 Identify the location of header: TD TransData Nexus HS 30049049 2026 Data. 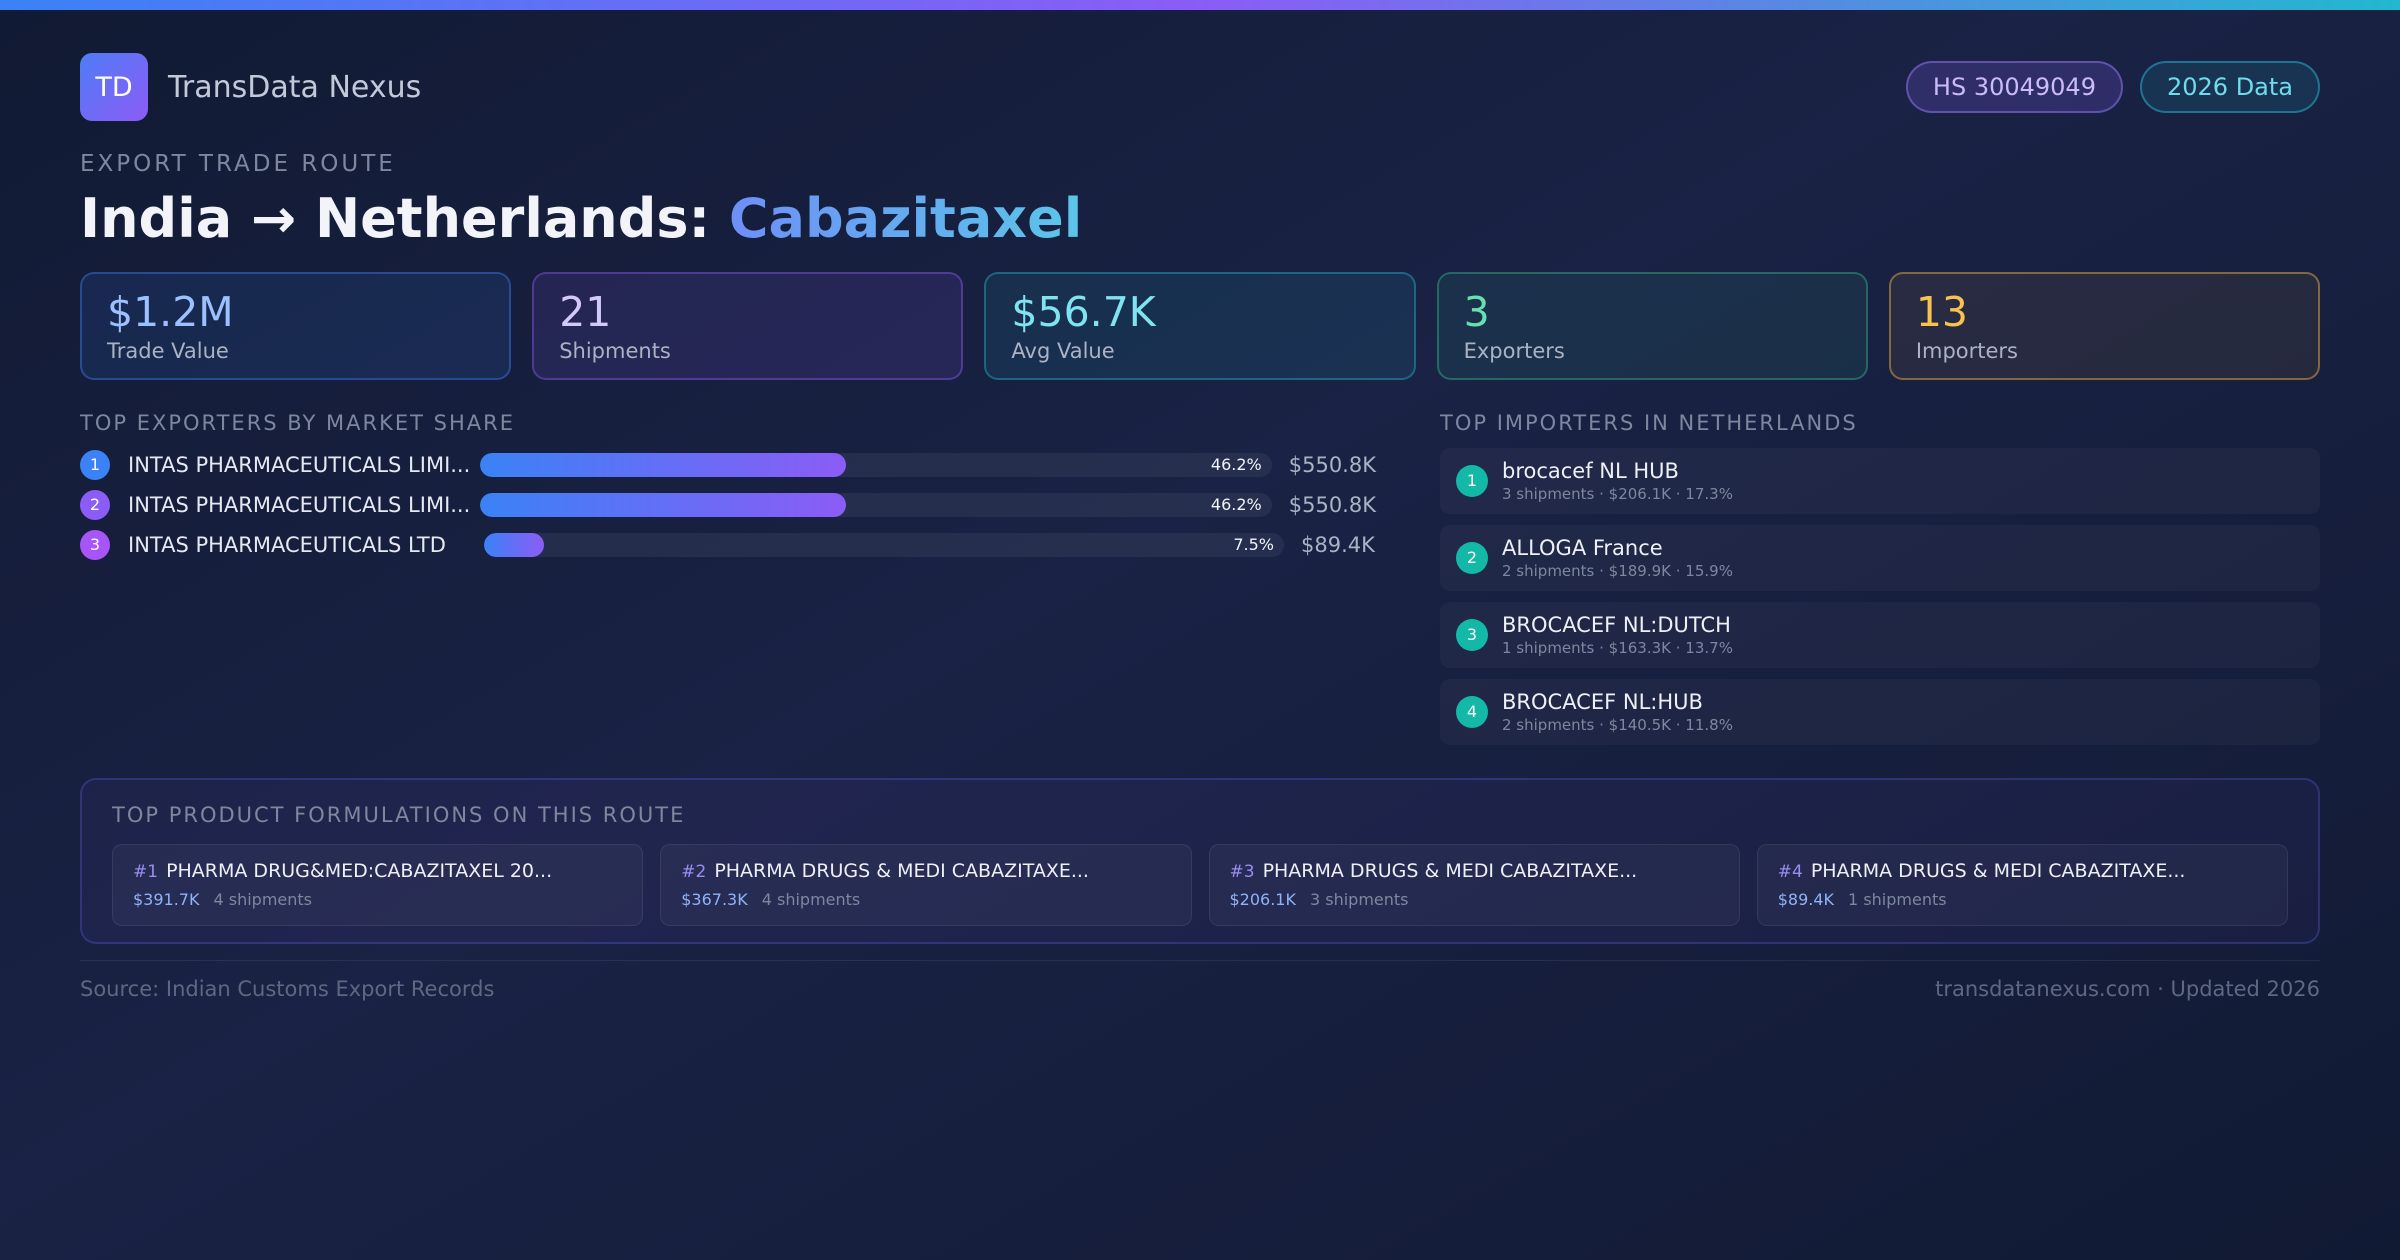
(1200, 87).